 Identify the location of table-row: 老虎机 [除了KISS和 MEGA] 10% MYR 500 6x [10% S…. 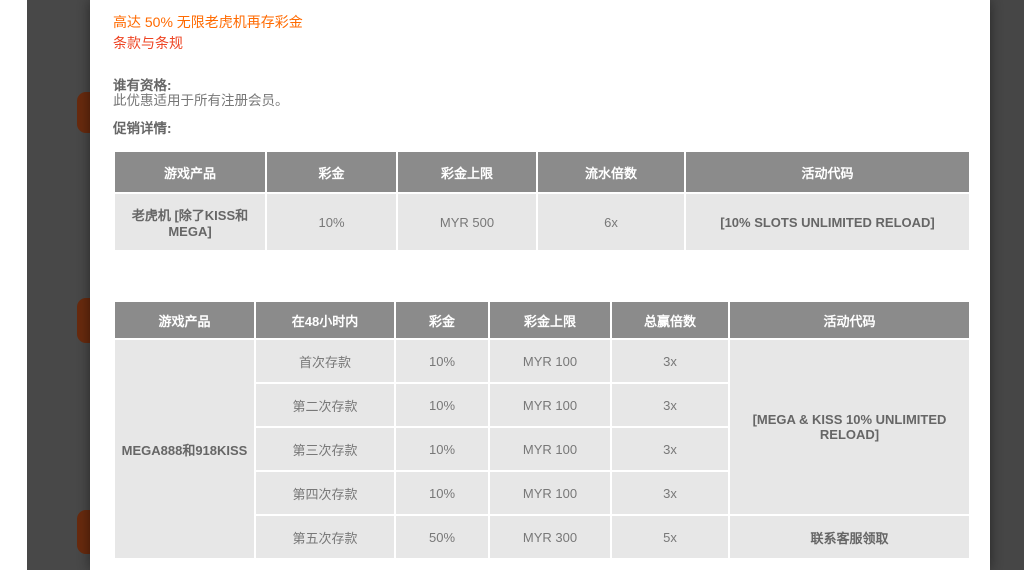
(542, 222).